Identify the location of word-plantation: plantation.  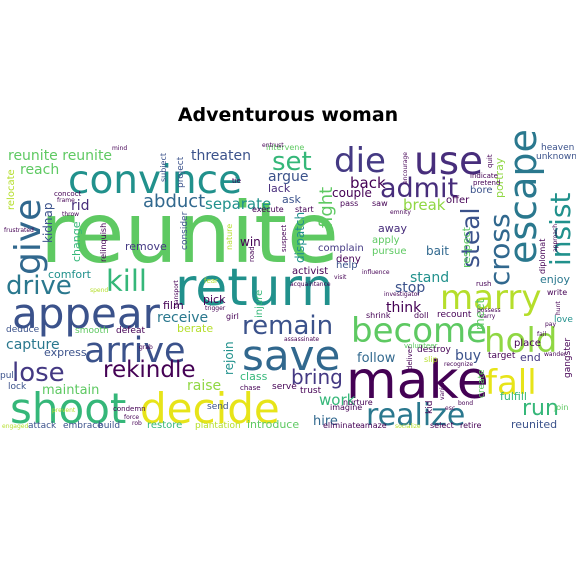
(218, 426).